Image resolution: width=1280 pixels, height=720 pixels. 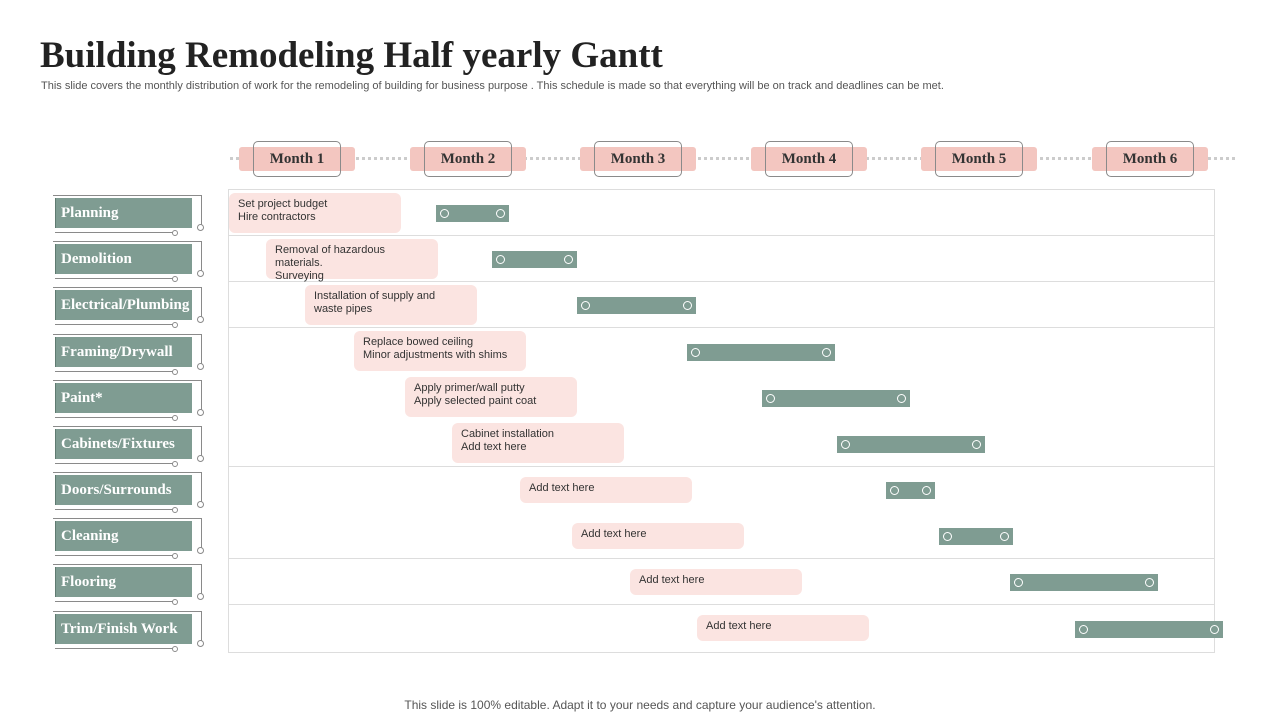 I want to click on task-demolition: Demolition, so click(x=130, y=261).